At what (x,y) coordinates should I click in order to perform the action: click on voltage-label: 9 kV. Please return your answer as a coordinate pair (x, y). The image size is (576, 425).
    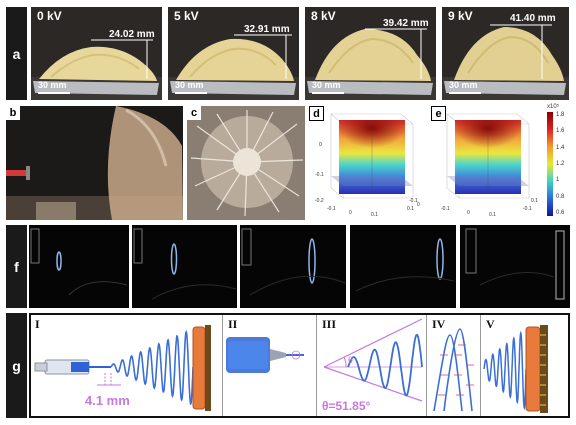
    Looking at the image, I should click on (460, 16).